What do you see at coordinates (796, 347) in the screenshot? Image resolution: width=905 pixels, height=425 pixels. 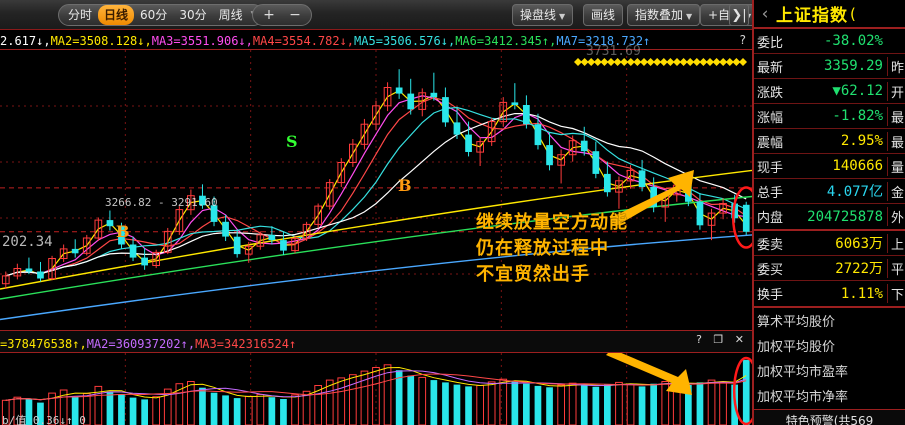 I see `quote-list-item-1: 加权平均股价` at bounding box center [796, 347].